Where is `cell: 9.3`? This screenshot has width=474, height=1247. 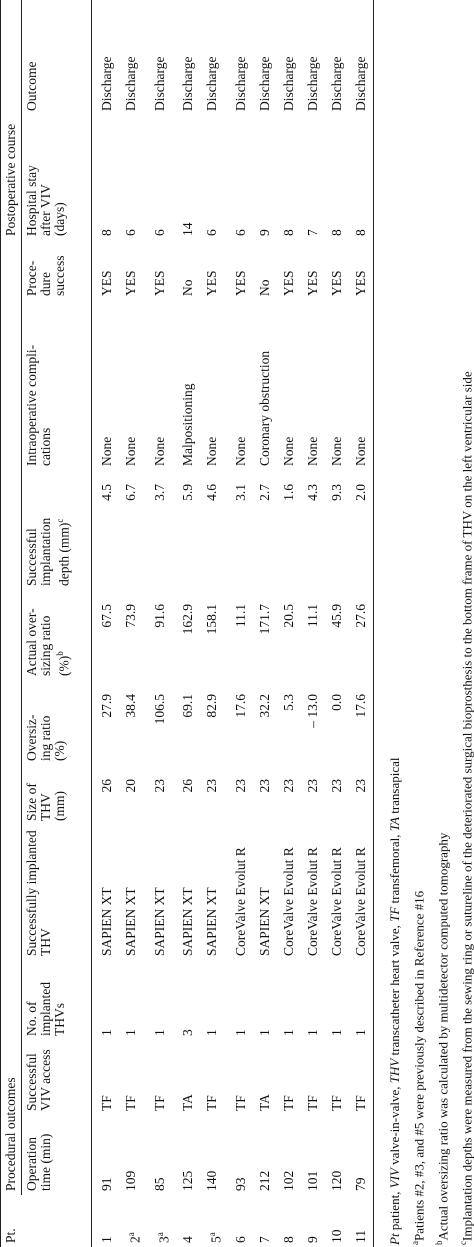
cell: 9.3 is located at coordinates (337, 530).